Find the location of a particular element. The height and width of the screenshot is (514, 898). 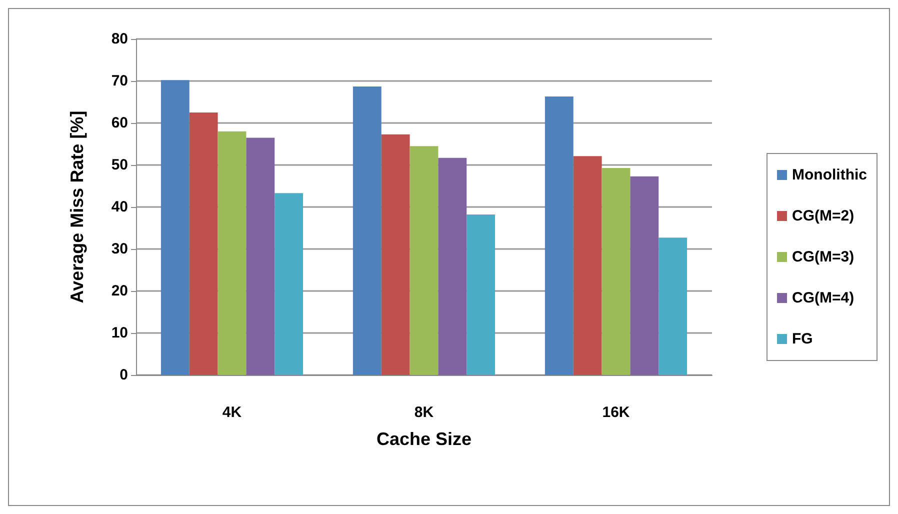

y-tick-label: 10 is located at coordinates (119, 333).